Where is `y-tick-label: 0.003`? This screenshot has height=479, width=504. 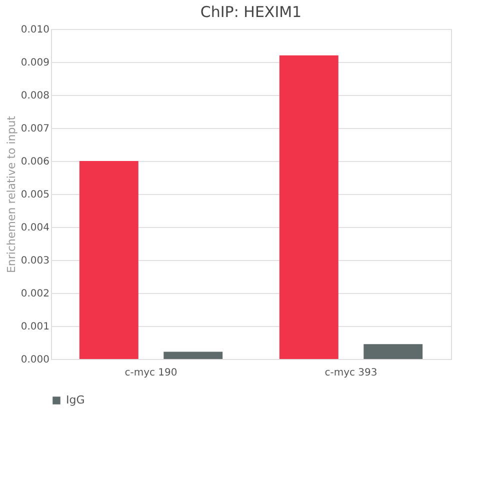
y-tick-label: 0.003 is located at coordinates (35, 261).